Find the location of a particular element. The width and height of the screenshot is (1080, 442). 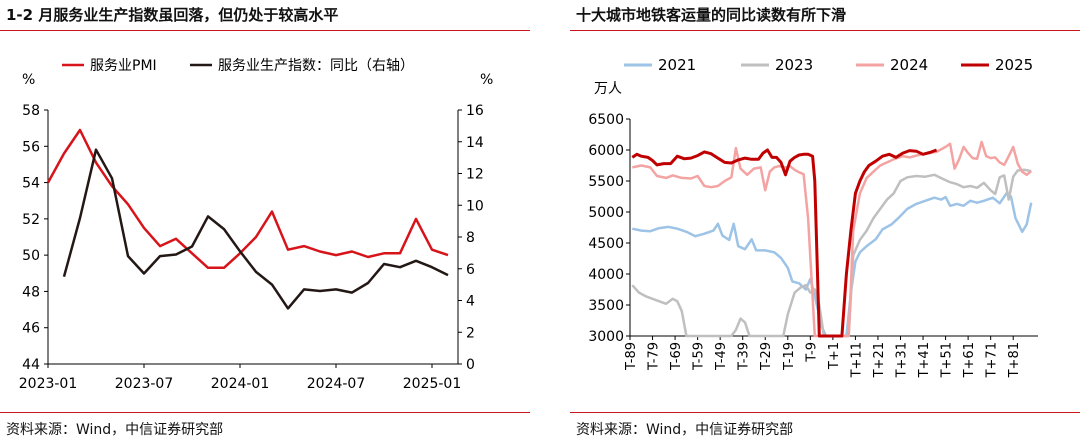

left-source-rule is located at coordinates (265, 412).